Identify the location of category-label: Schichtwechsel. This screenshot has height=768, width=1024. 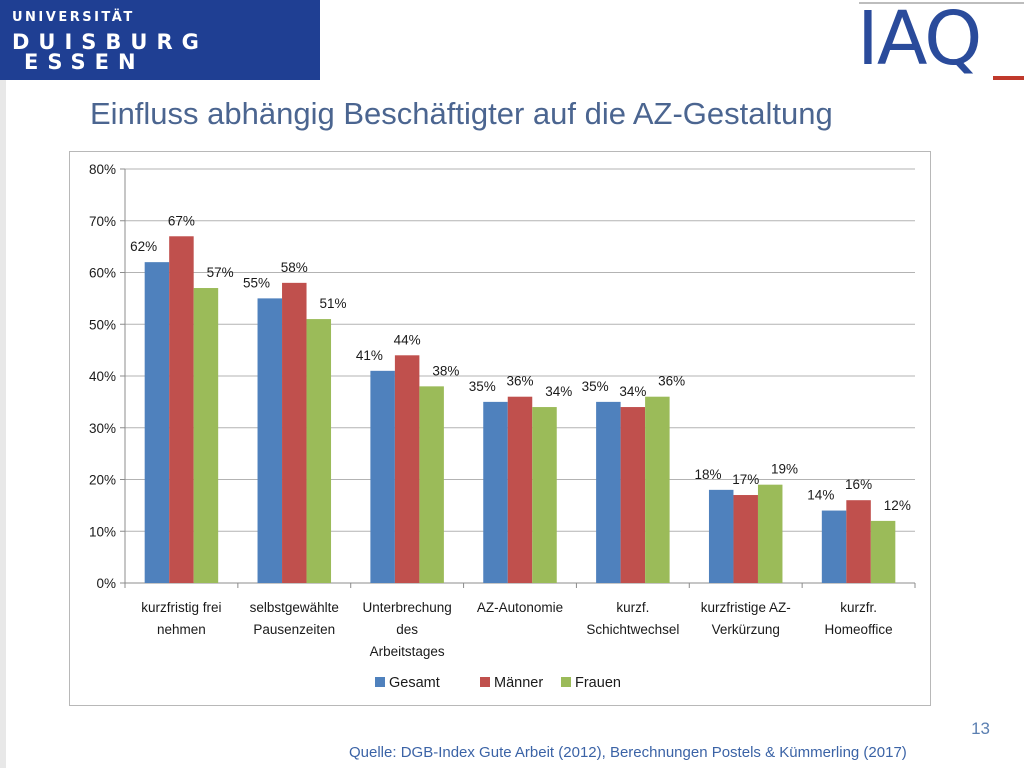
(632, 629).